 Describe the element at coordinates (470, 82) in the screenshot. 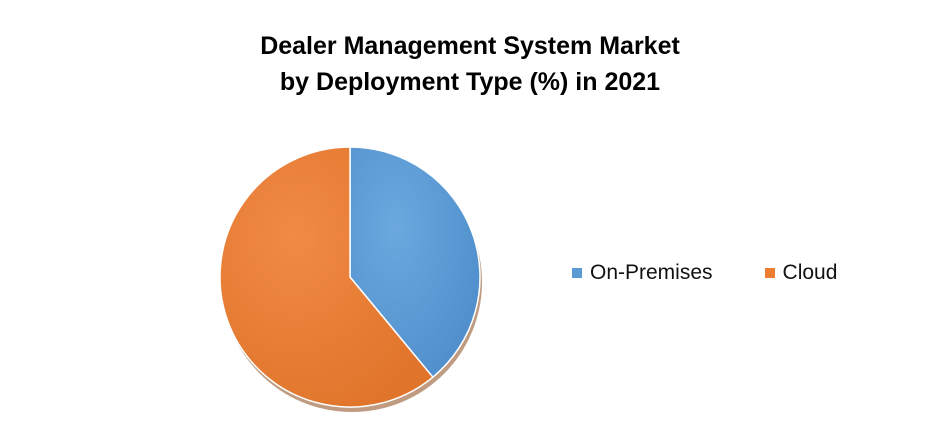

I see `chart-title-line-2: by Deployment Type (%) in 2021` at that location.